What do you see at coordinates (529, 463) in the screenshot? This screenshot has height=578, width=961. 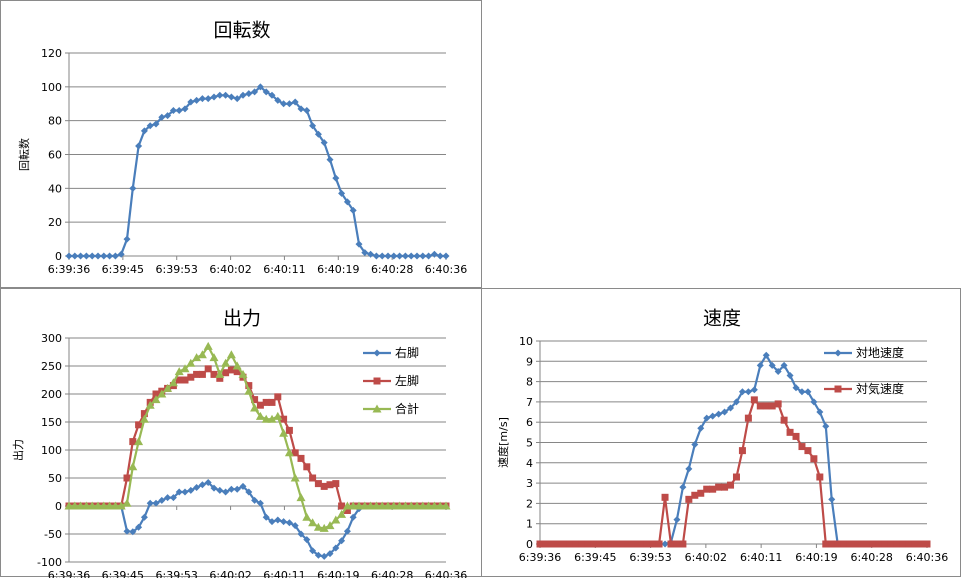 I see `y-tick-label: 4` at bounding box center [529, 463].